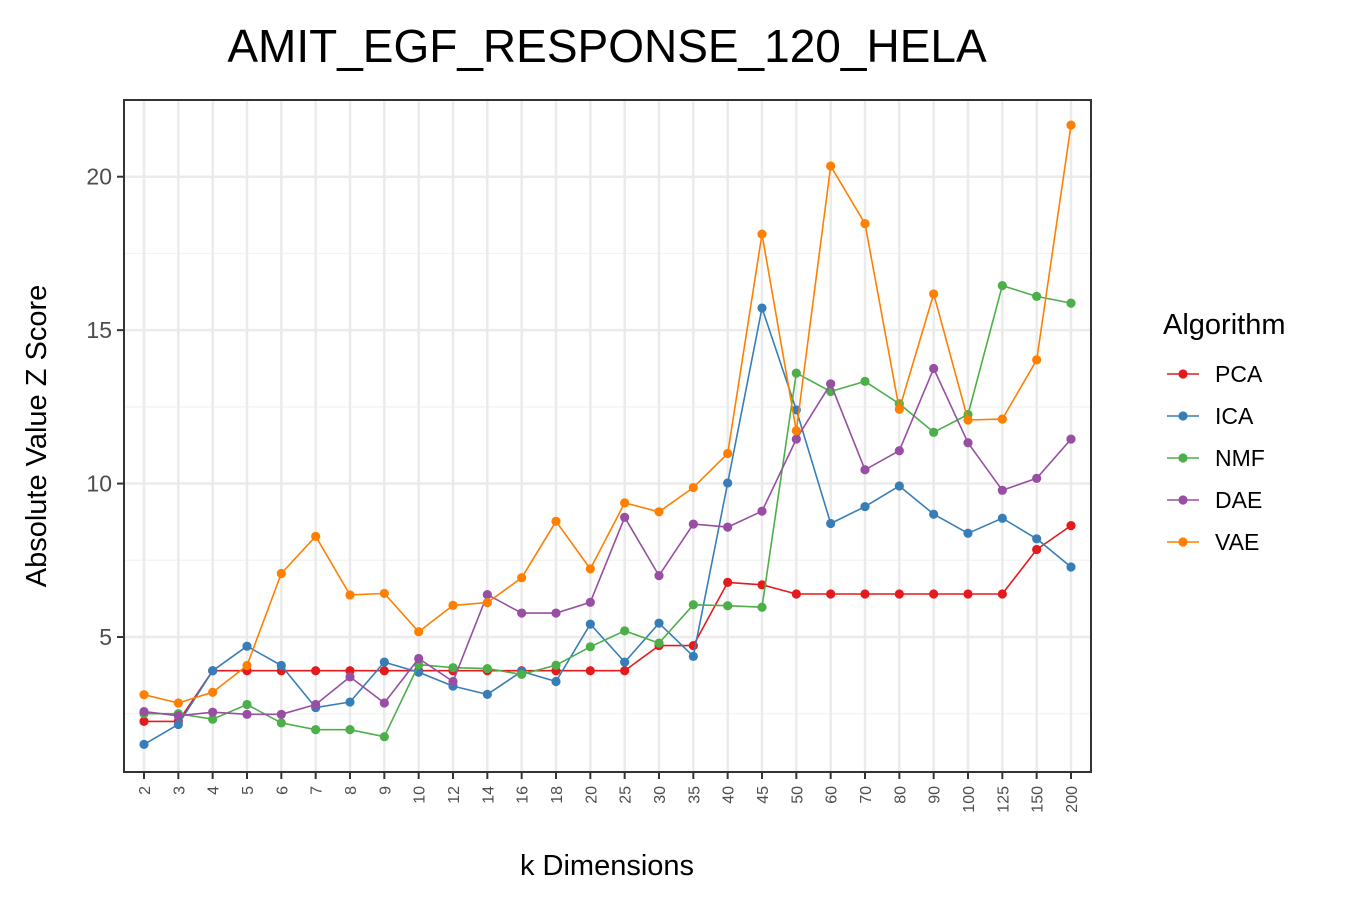 This screenshot has width=1350, height=900. Describe the element at coordinates (607, 866) in the screenshot. I see `x-axis-title: k Dimensions` at that location.